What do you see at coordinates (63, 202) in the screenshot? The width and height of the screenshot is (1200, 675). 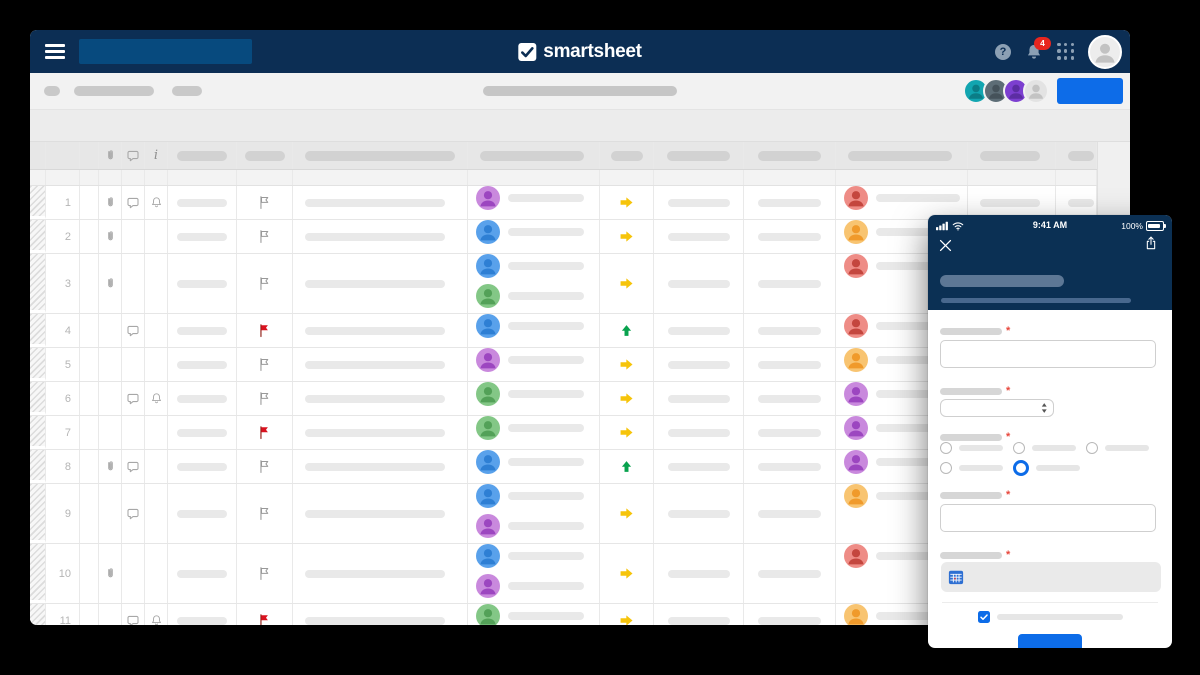 I see `row-number: 1` at bounding box center [63, 202].